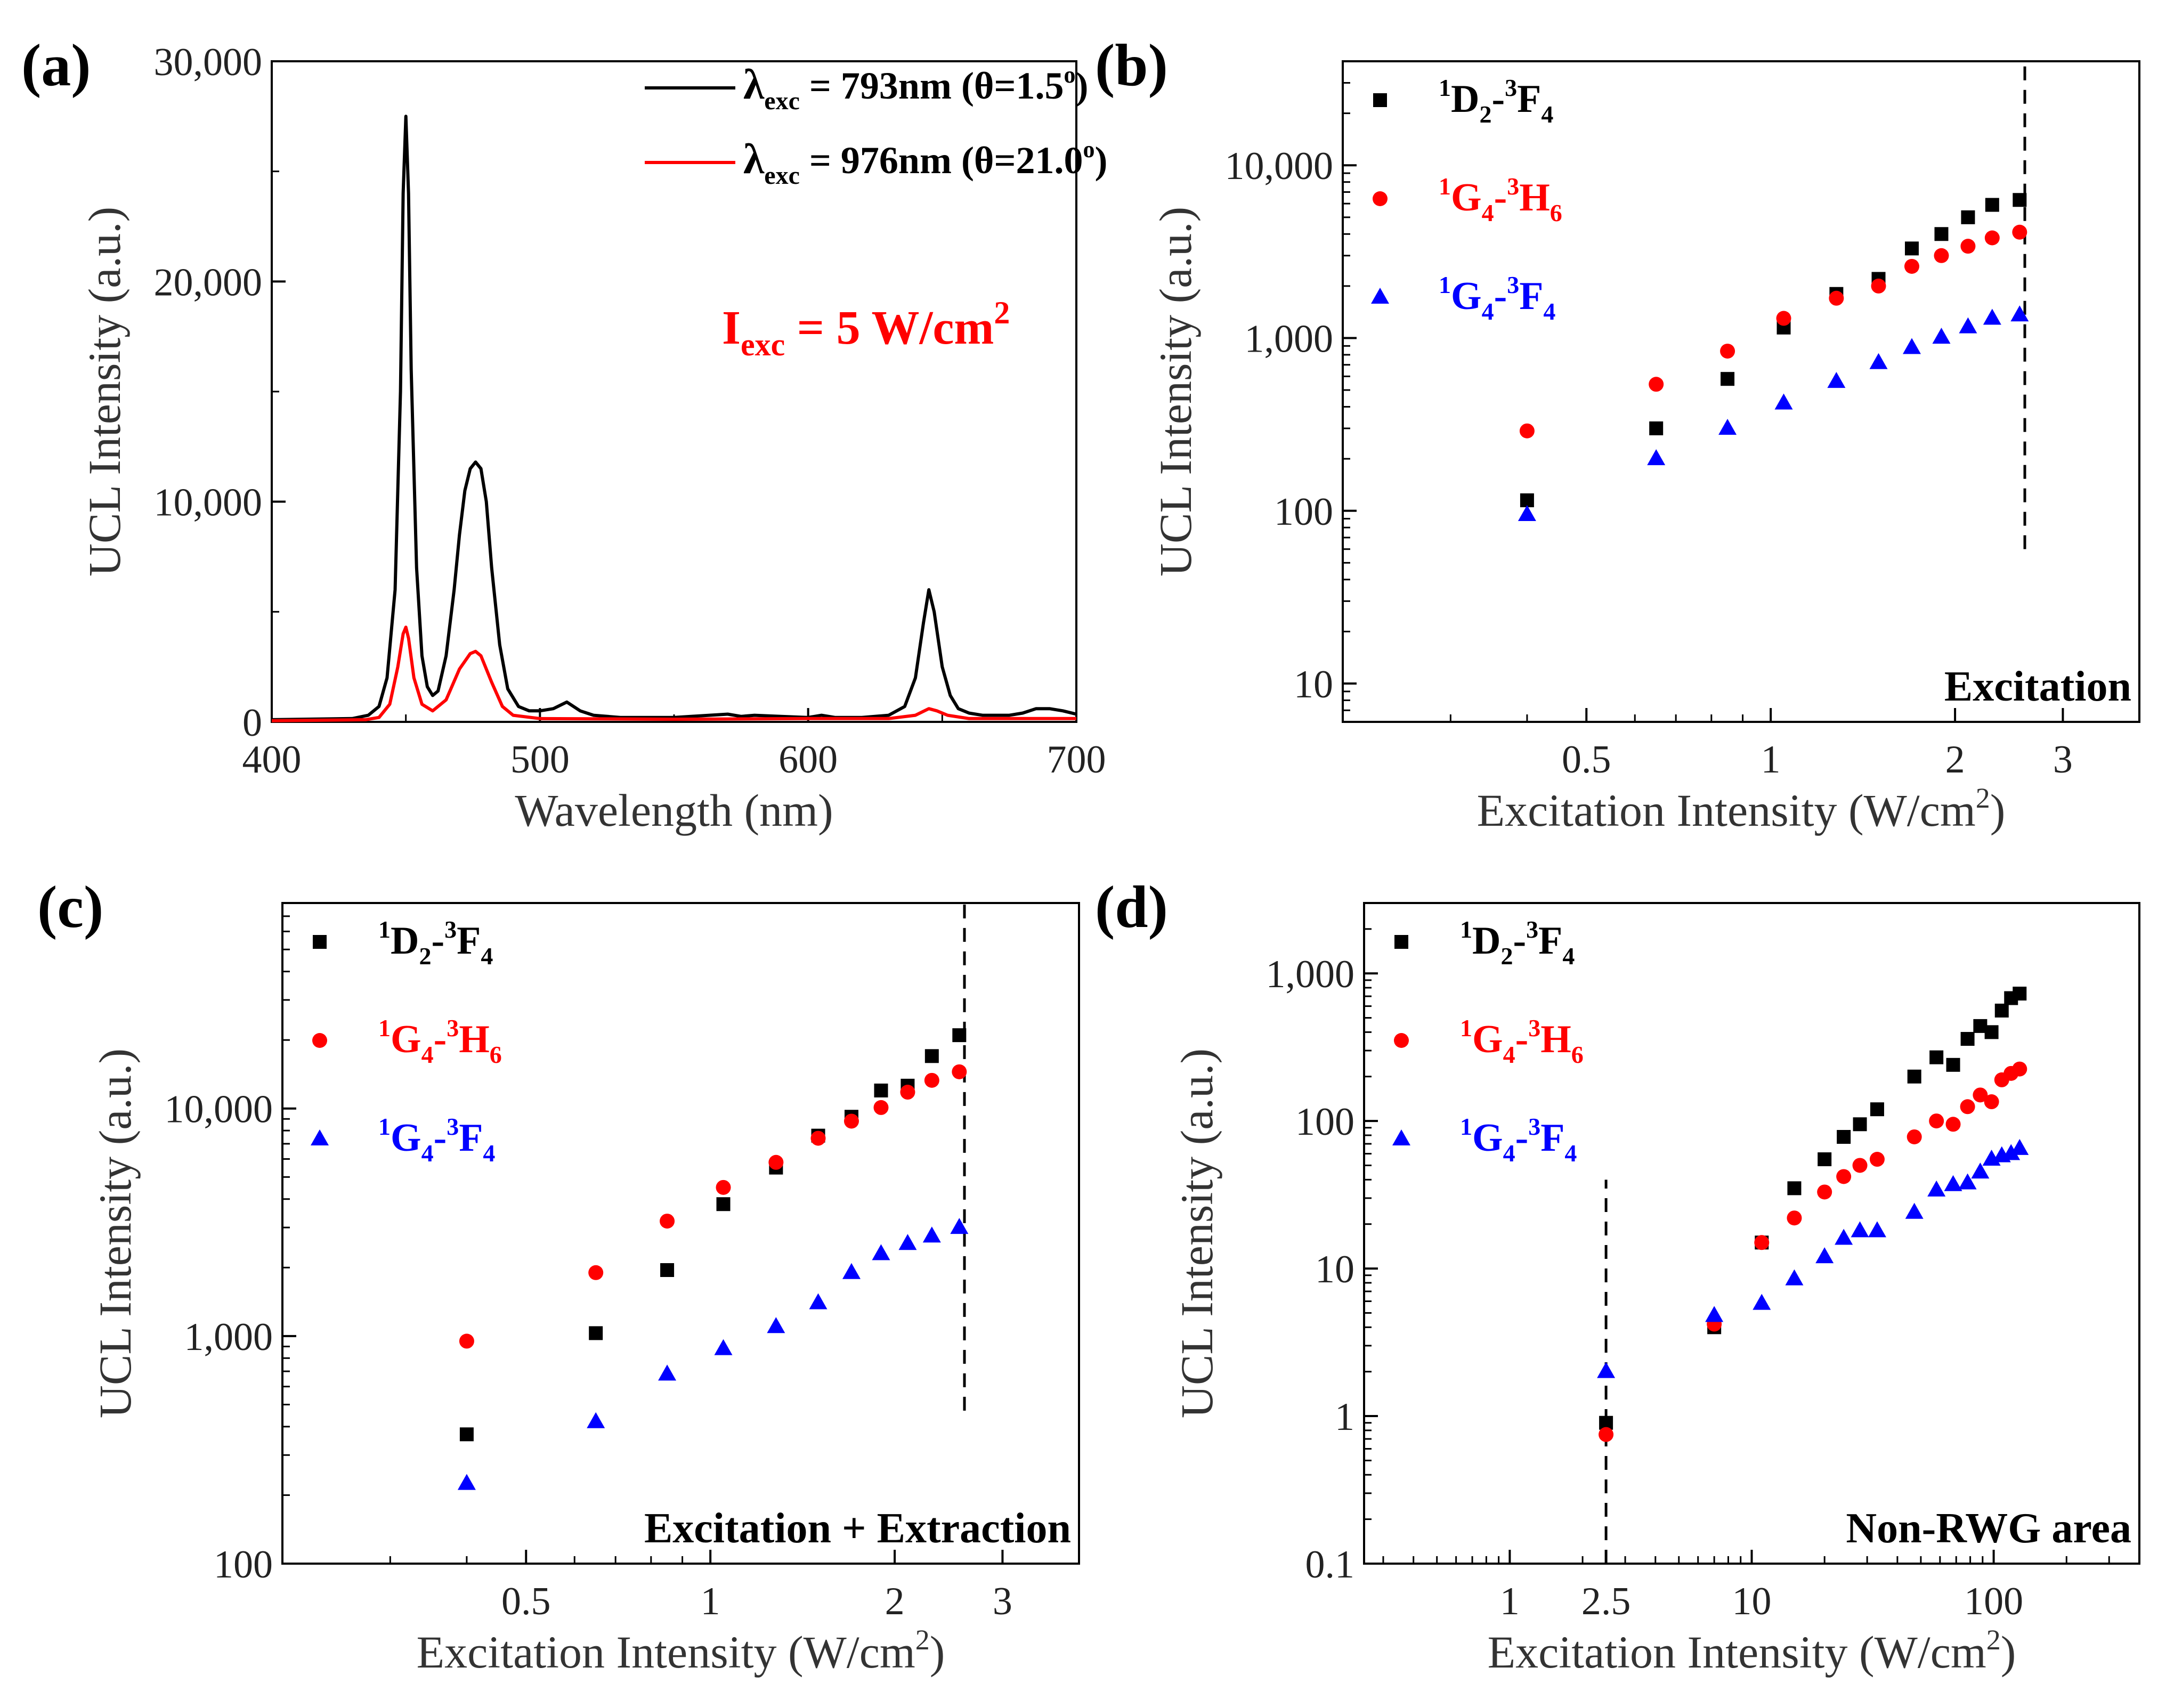 The width and height of the screenshot is (2166, 1708). What do you see at coordinates (889, 328) in the screenshot?
I see `annotation-text: = 5 W/cm` at bounding box center [889, 328].